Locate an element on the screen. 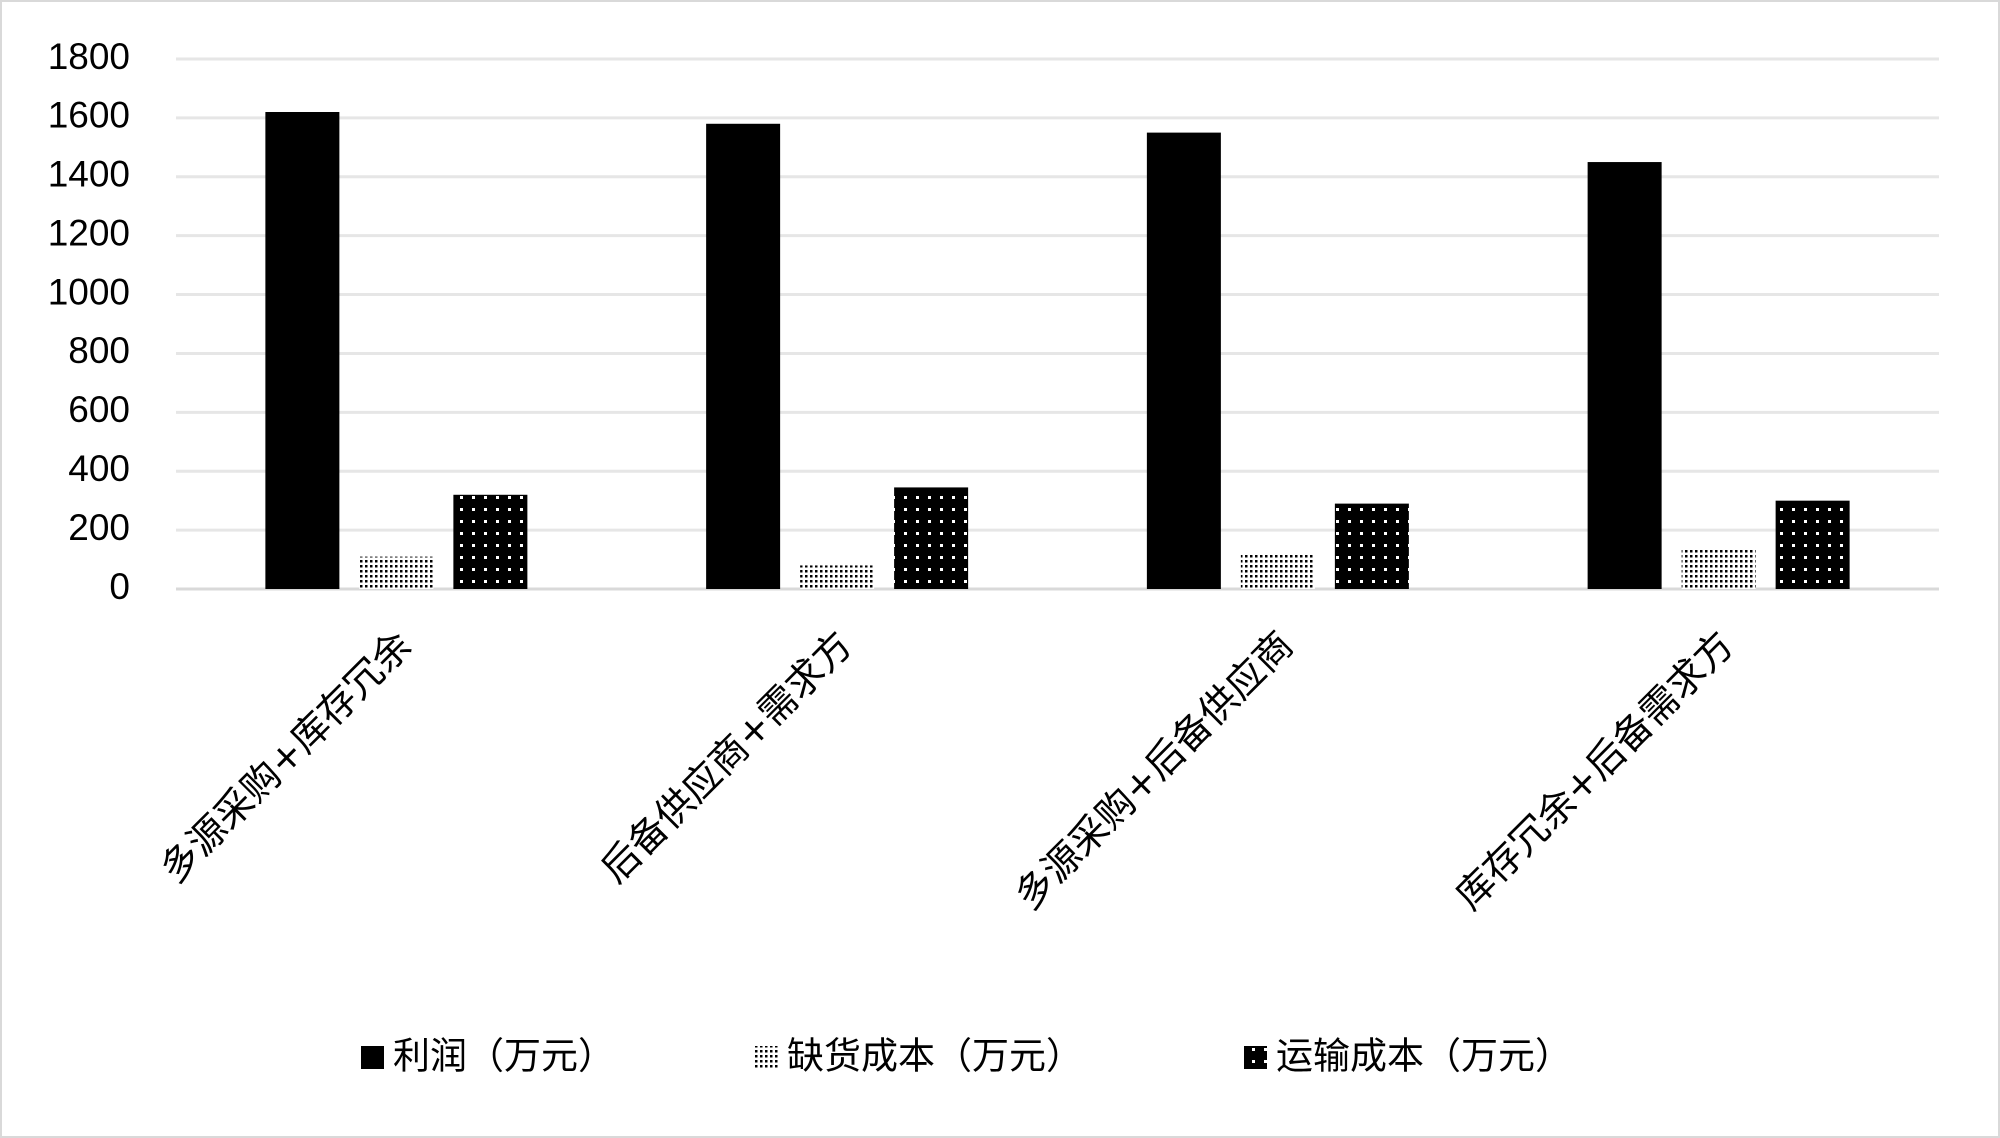 This screenshot has height=1138, width=2000. y-tick-label: 0 is located at coordinates (119, 586).